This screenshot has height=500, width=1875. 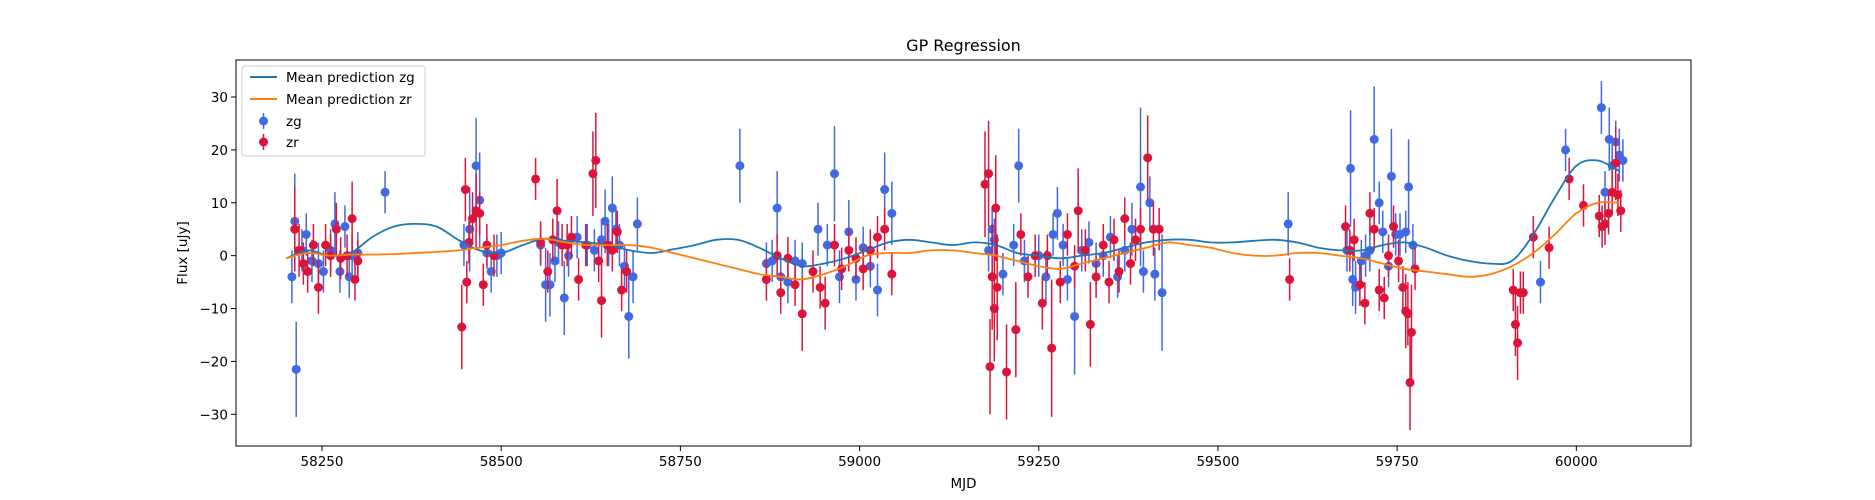 What do you see at coordinates (218, 256) in the screenshot?
I see `y-axis: −30 −20 −10 0 10 20 30` at bounding box center [218, 256].